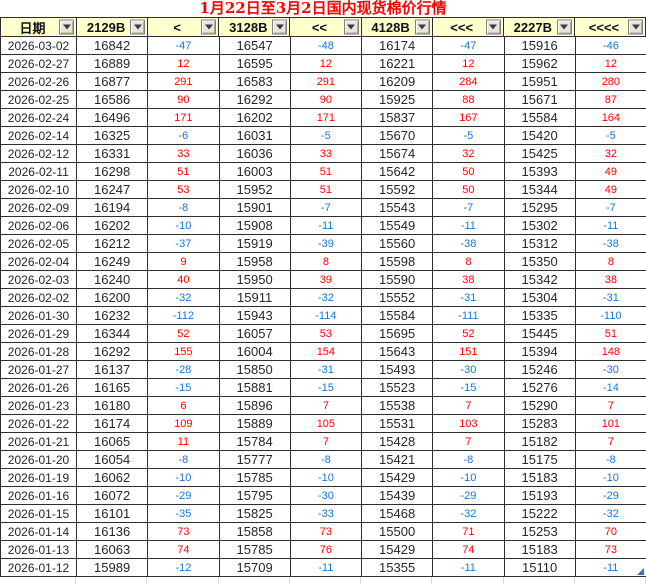 The image size is (646, 584). Describe the element at coordinates (398, 172) in the screenshot. I see `price-cell: 15642` at that location.